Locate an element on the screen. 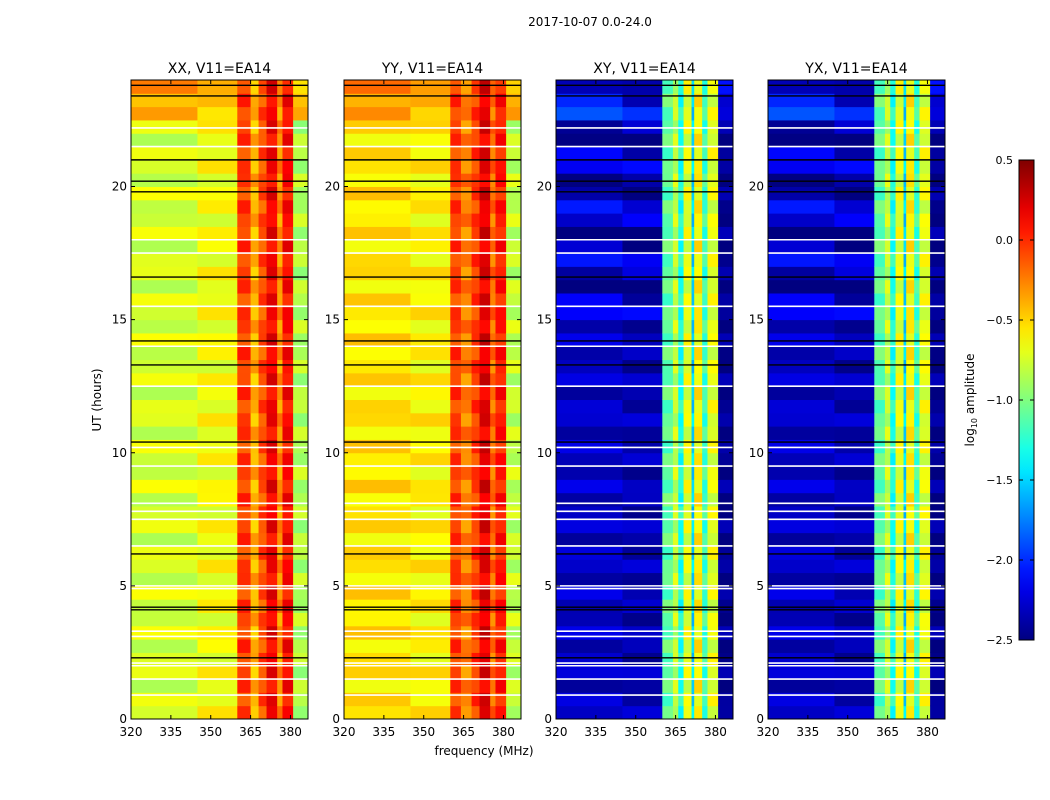  panel-title: XY, V11=EA14 is located at coordinates (644, 69).